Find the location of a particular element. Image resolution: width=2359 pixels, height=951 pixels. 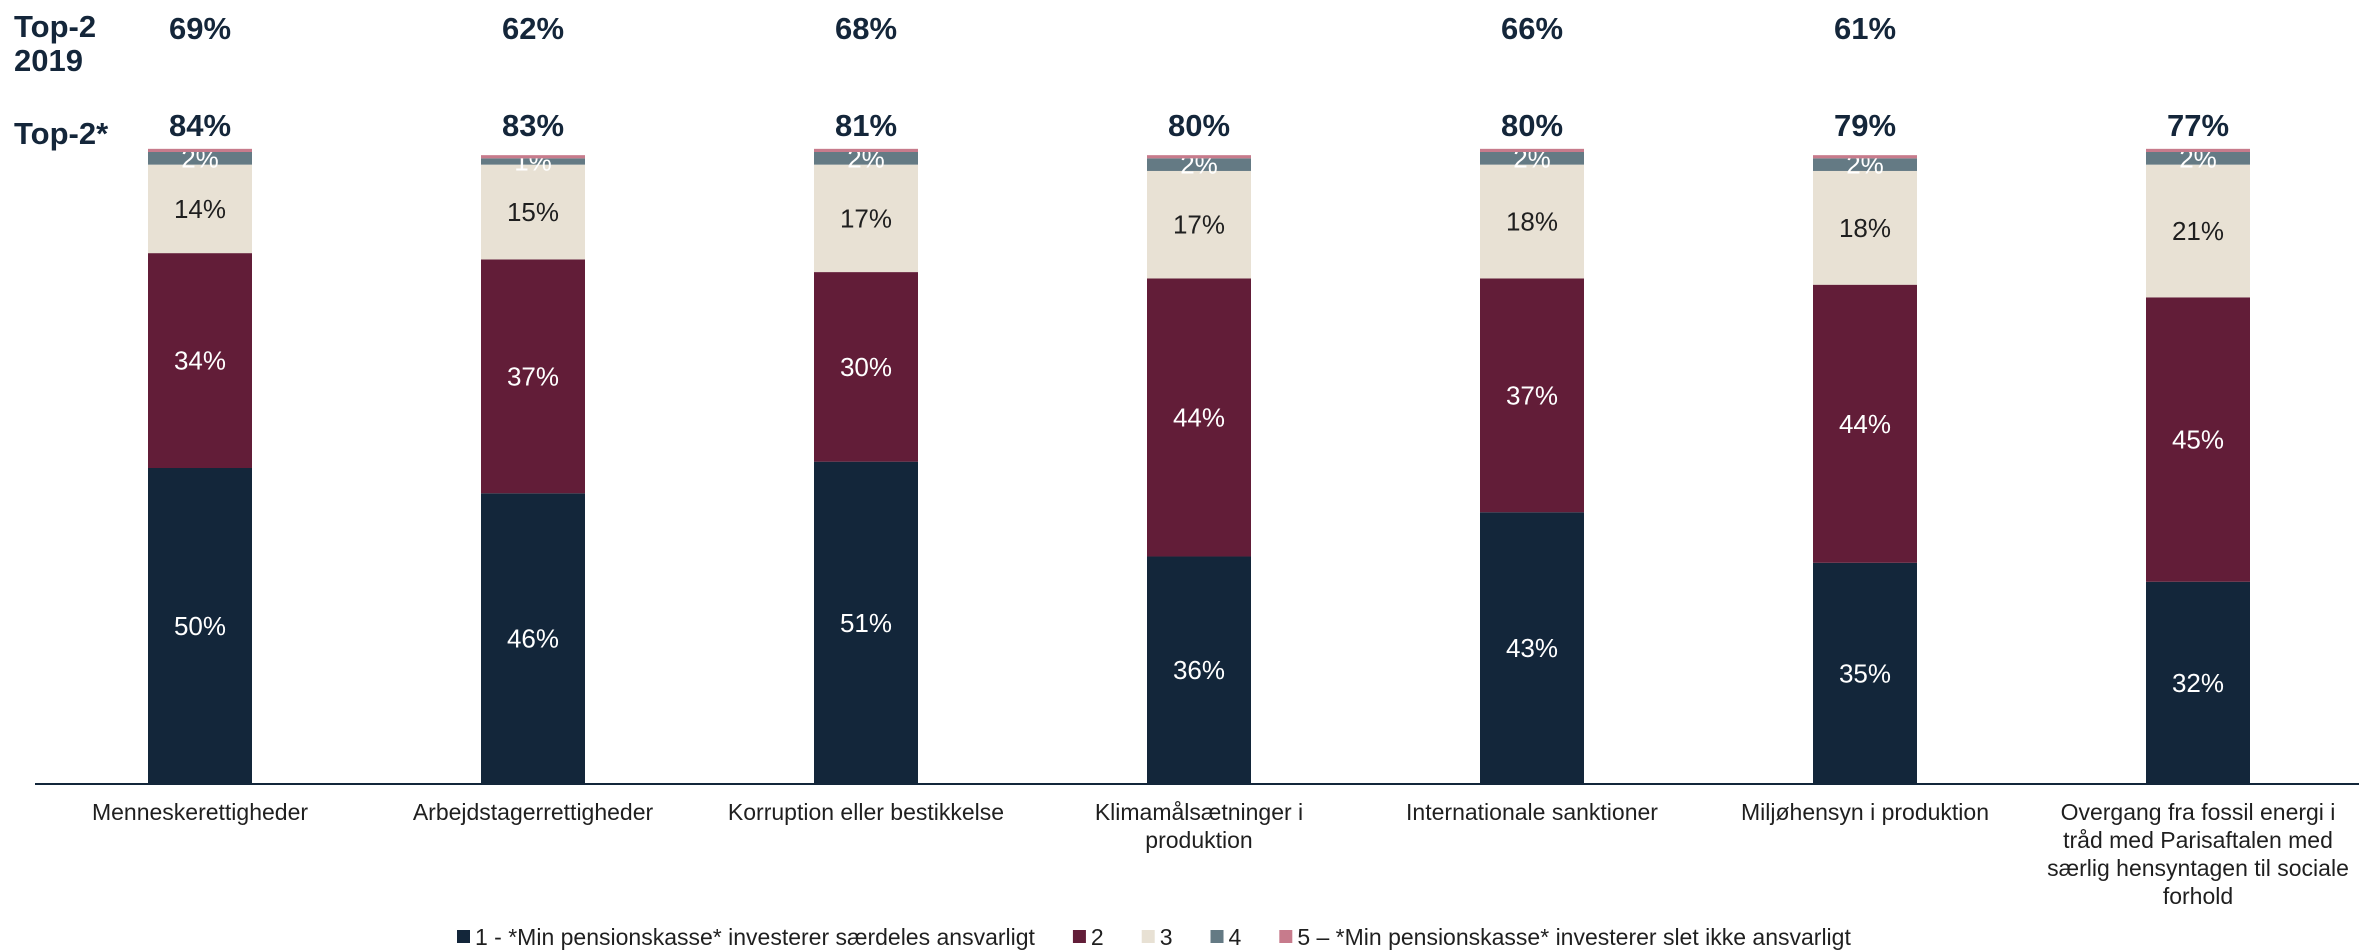

data-label-series-2-4: 44% is located at coordinates (1199, 417).